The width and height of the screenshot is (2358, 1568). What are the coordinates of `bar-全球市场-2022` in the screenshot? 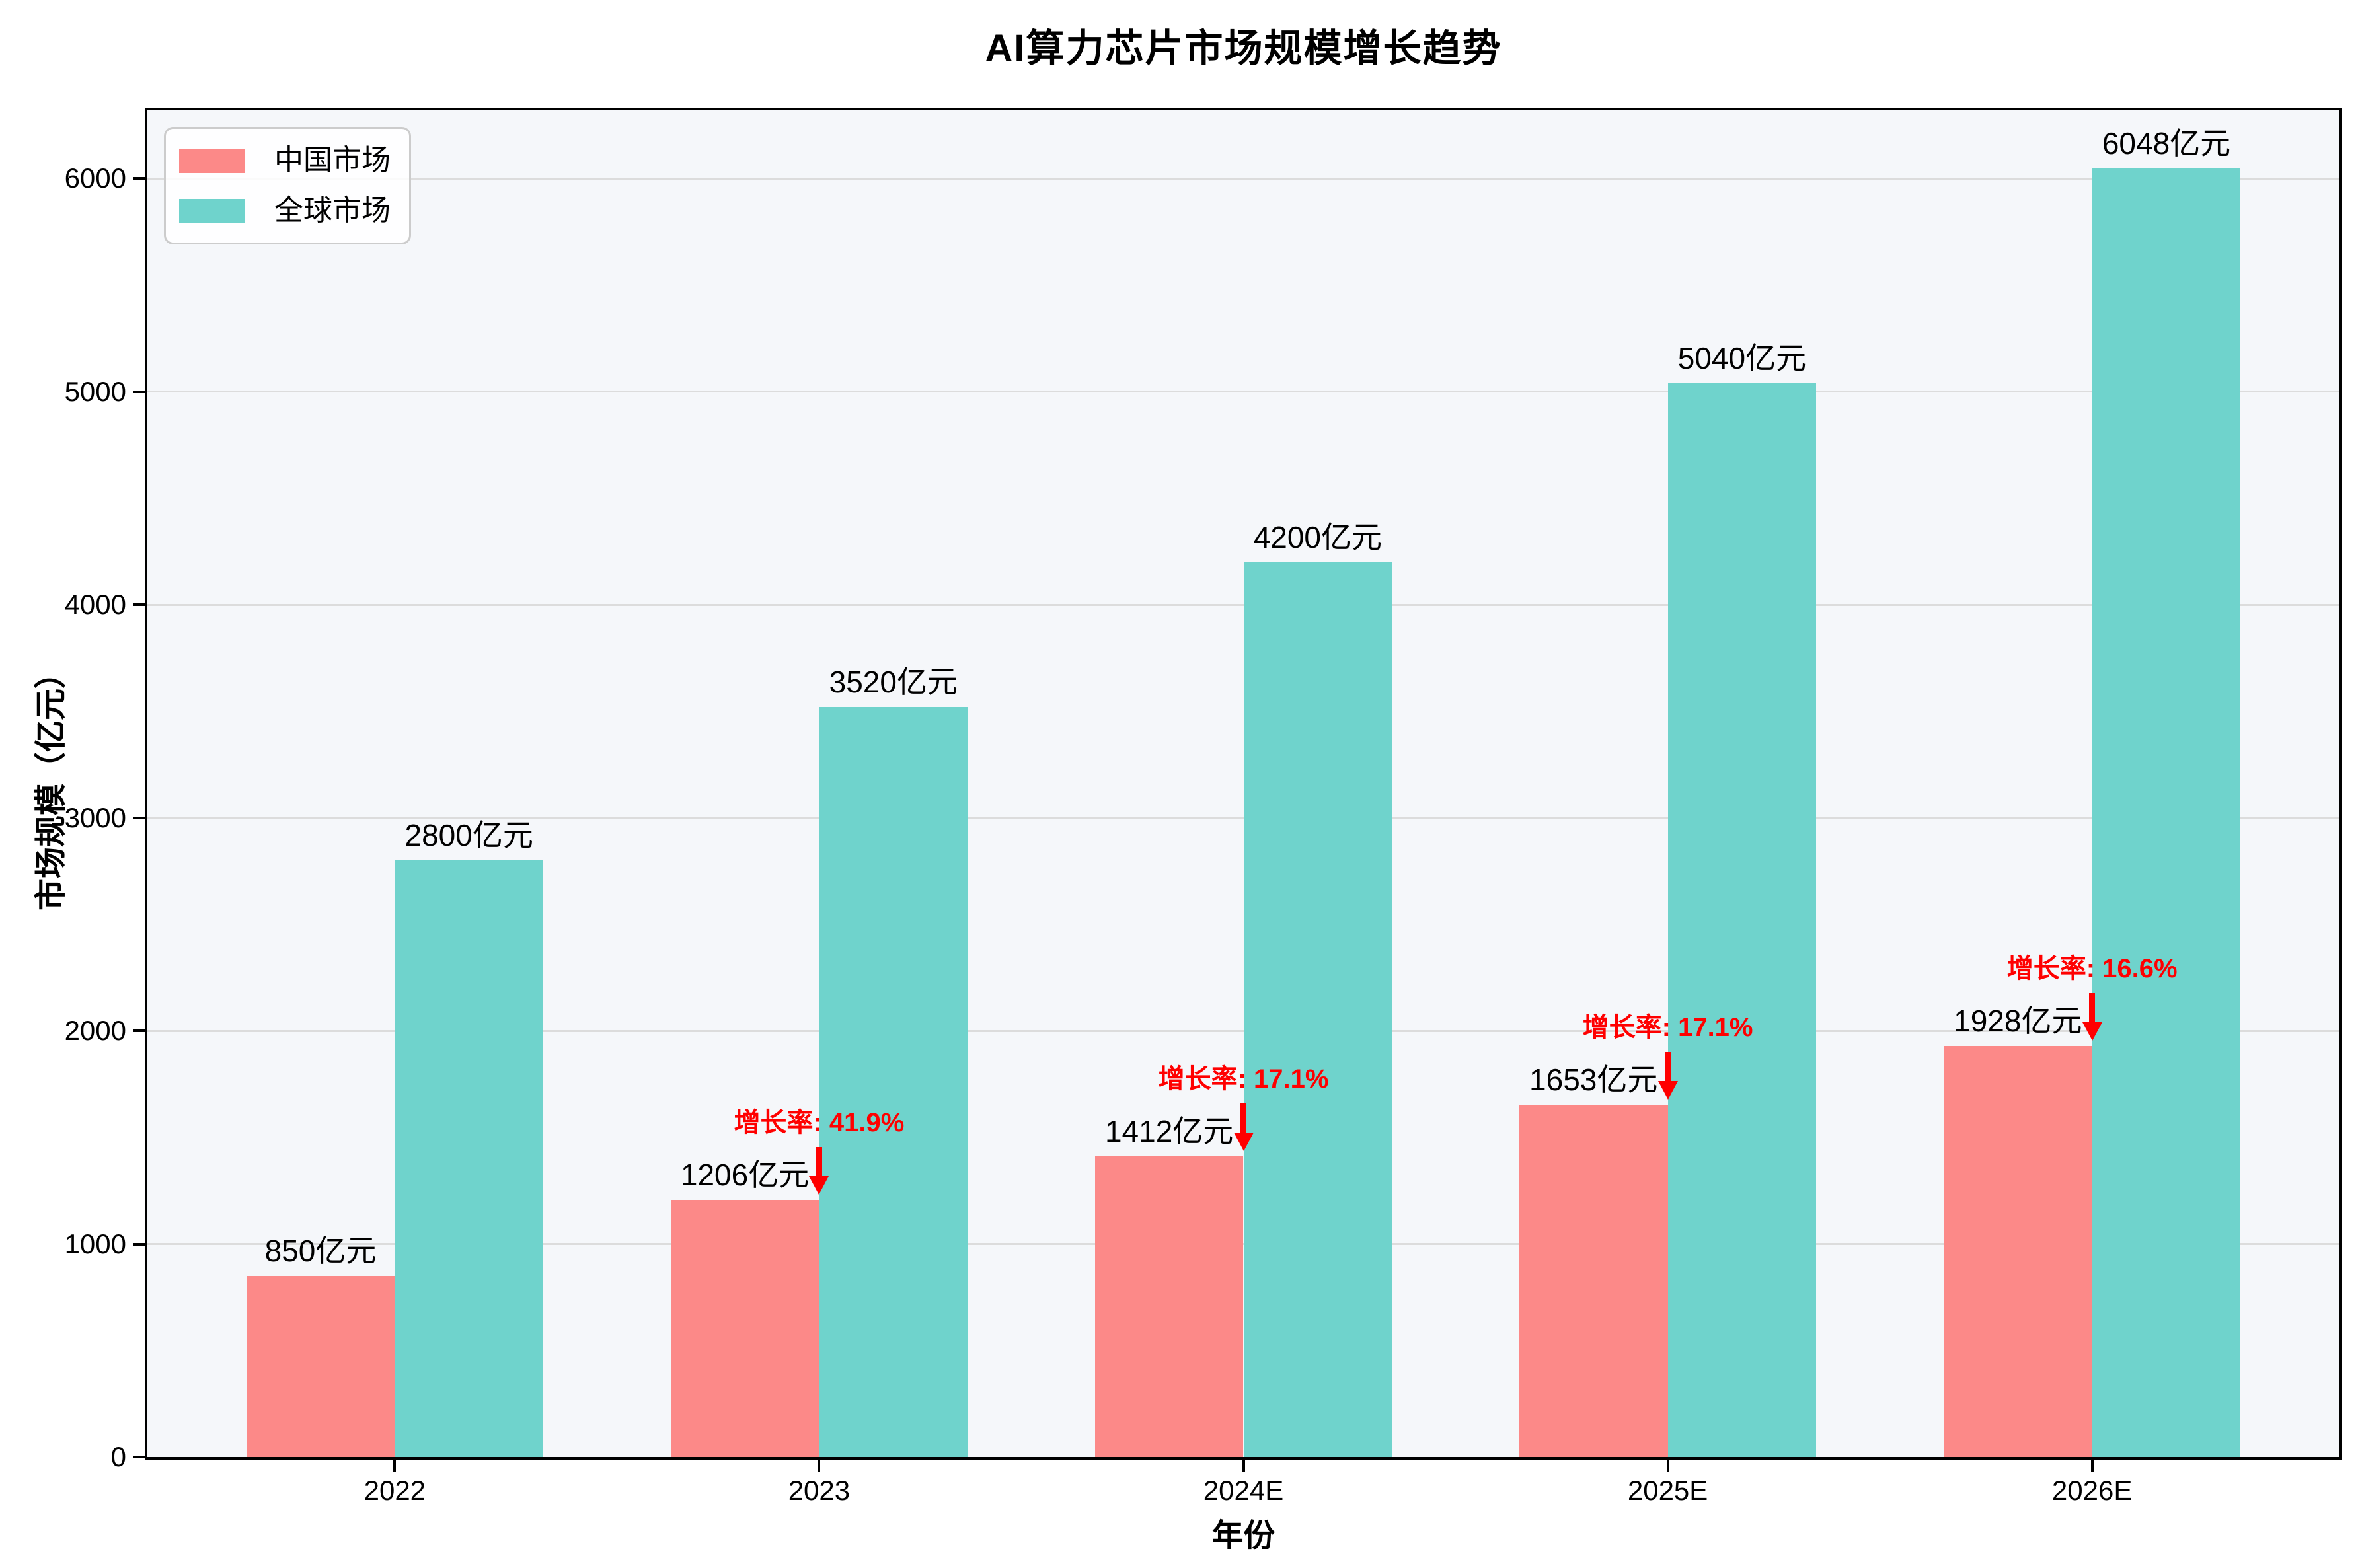 It's located at (469, 1158).